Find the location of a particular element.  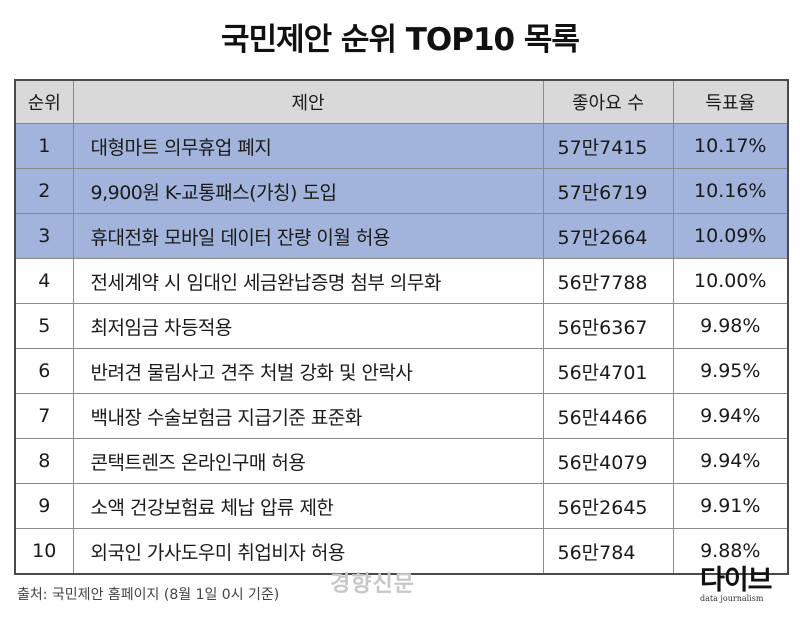

vote-share-cell: 10.00% is located at coordinates (730, 281).